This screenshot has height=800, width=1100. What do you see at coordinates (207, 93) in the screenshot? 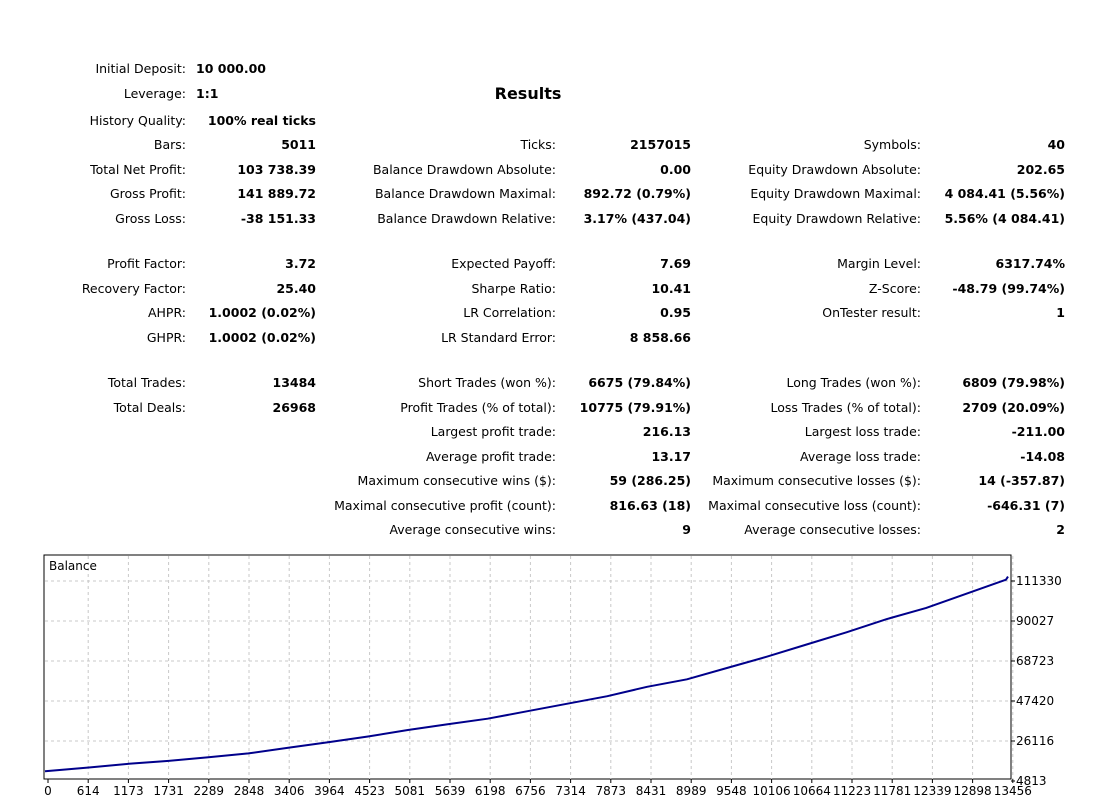
I see `leverage-value: 1:1` at bounding box center [207, 93].